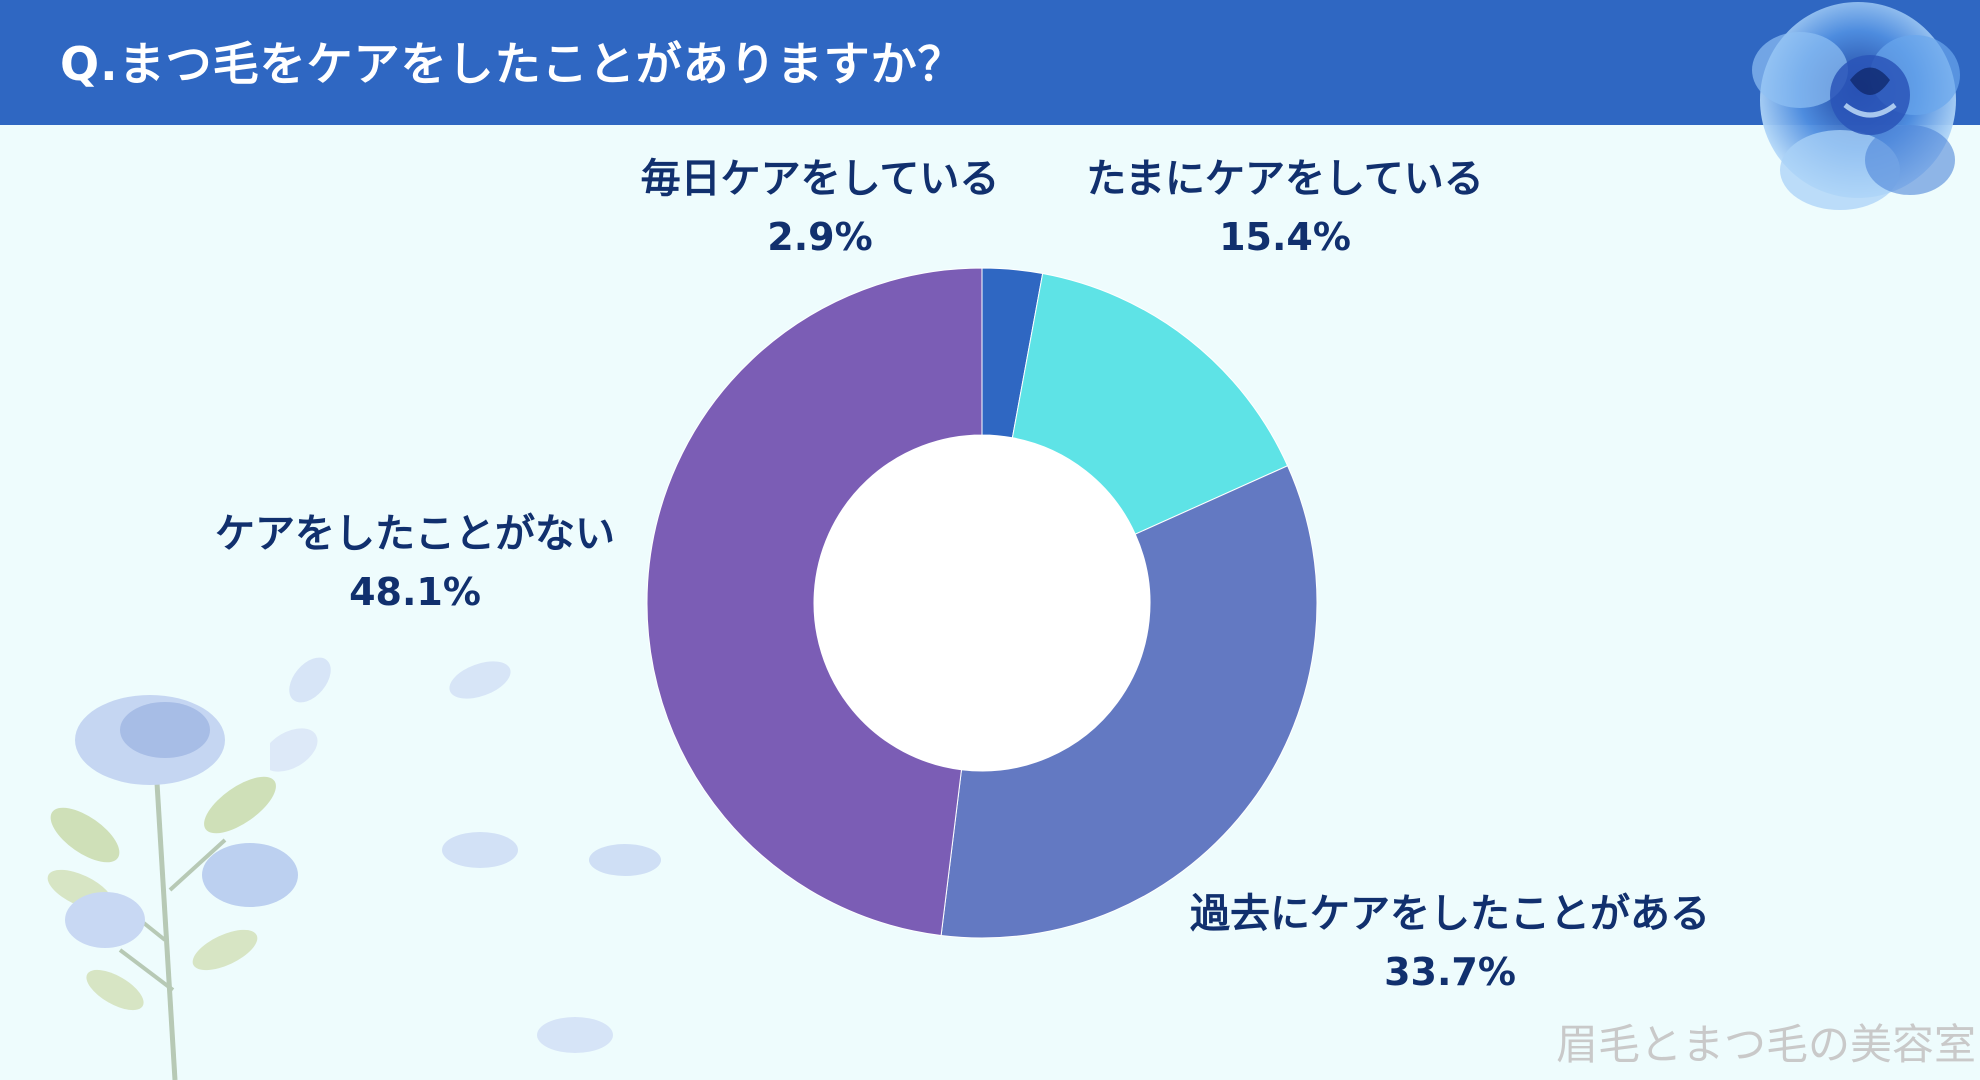  I want to click on petal-icon, so click(465, 855).